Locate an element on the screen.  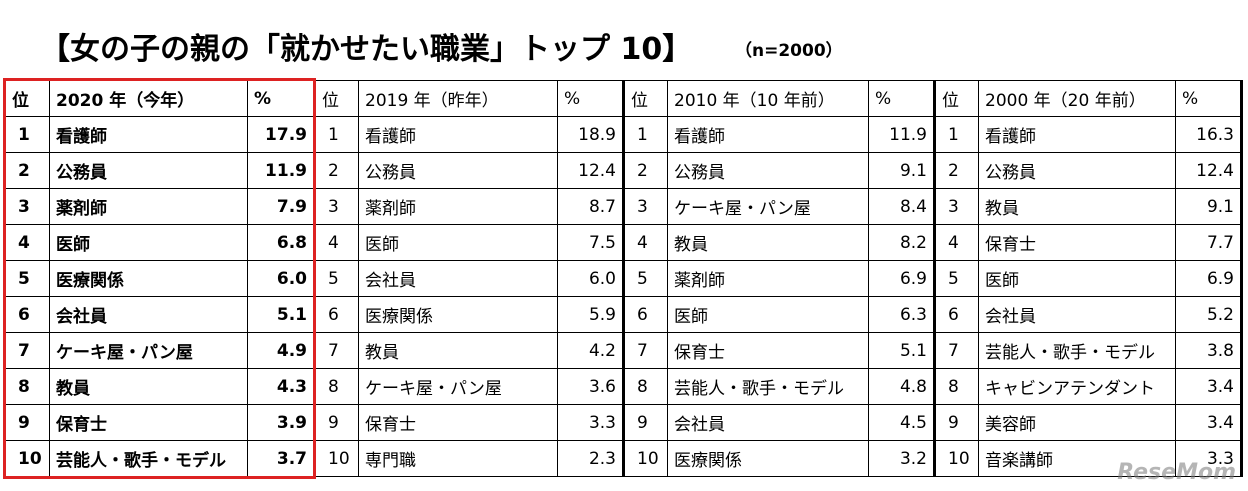
data-row: 1 看護師 17.9 is located at coordinates (159, 134).